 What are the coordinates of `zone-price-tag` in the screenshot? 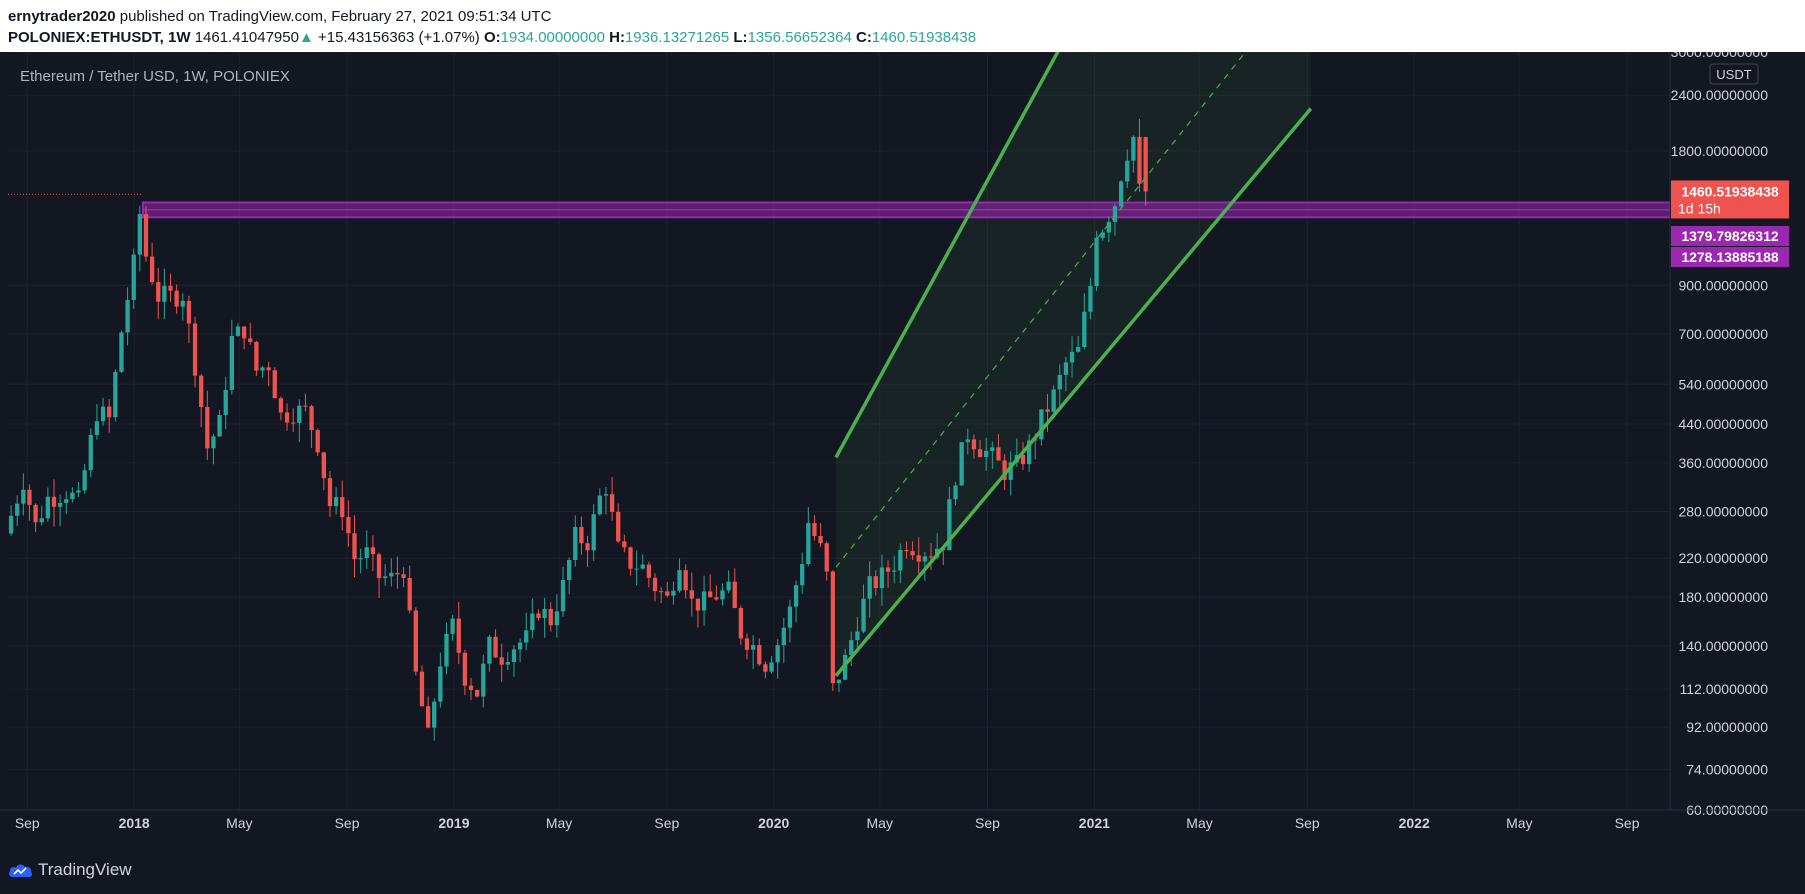 It's located at (1730, 236).